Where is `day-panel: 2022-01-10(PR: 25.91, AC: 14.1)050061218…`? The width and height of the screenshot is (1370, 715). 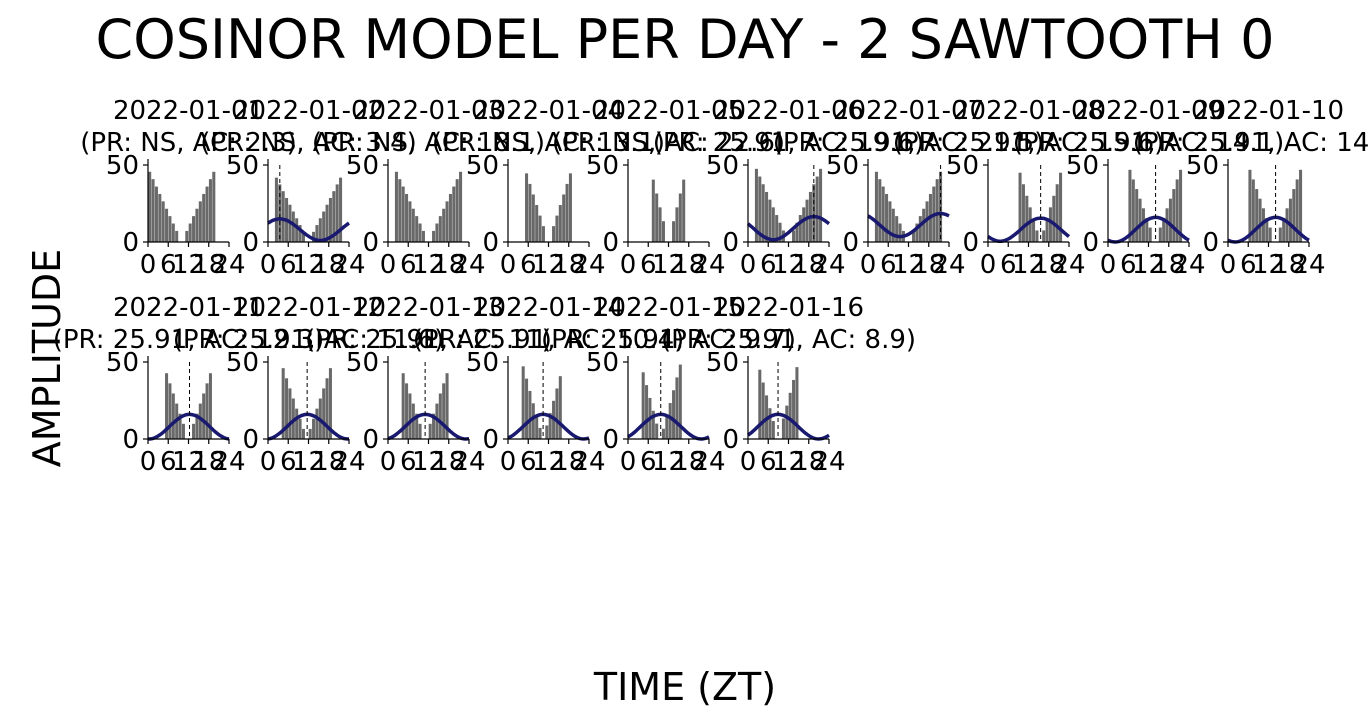
day-panel: 2022-01-10(PR: 25.91, AC: 14.1)050061218… is located at coordinates (1251, 188).